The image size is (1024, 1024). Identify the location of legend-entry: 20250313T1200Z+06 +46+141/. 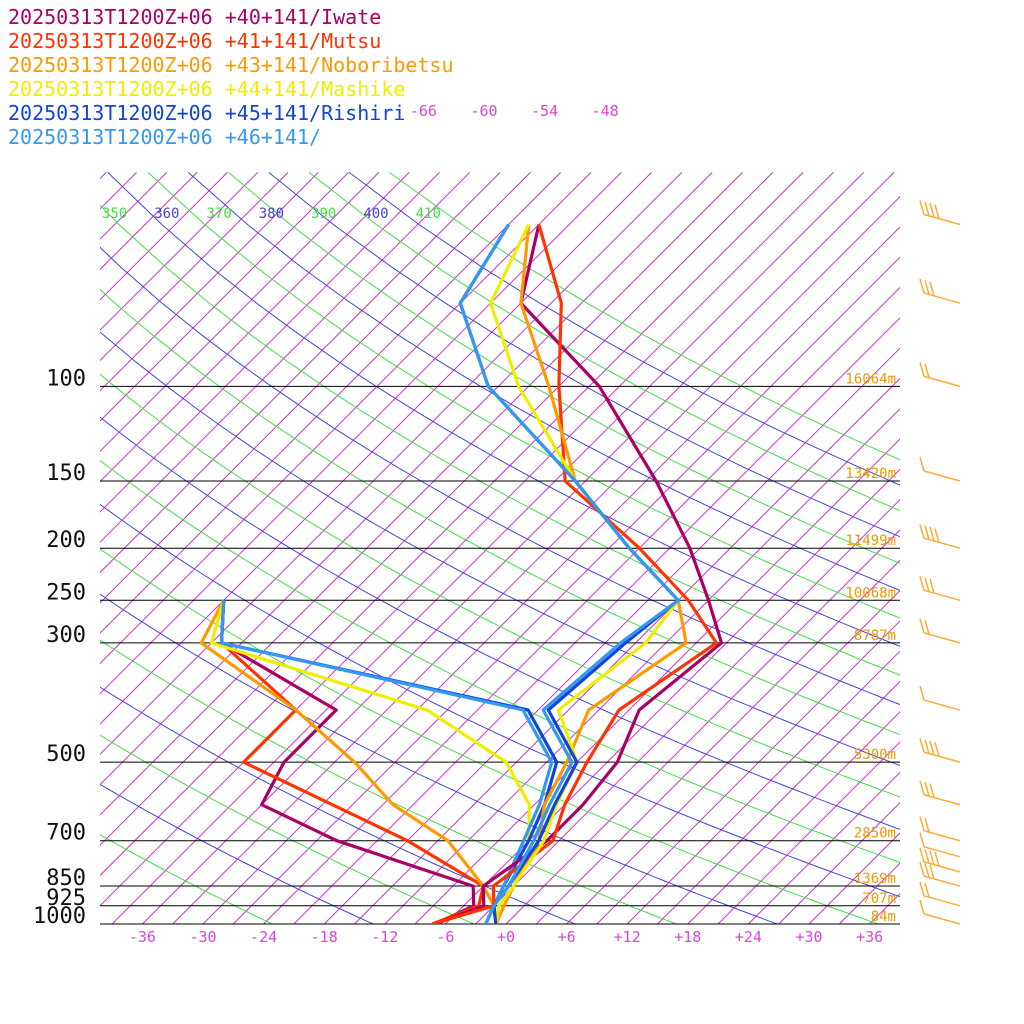
(164, 137).